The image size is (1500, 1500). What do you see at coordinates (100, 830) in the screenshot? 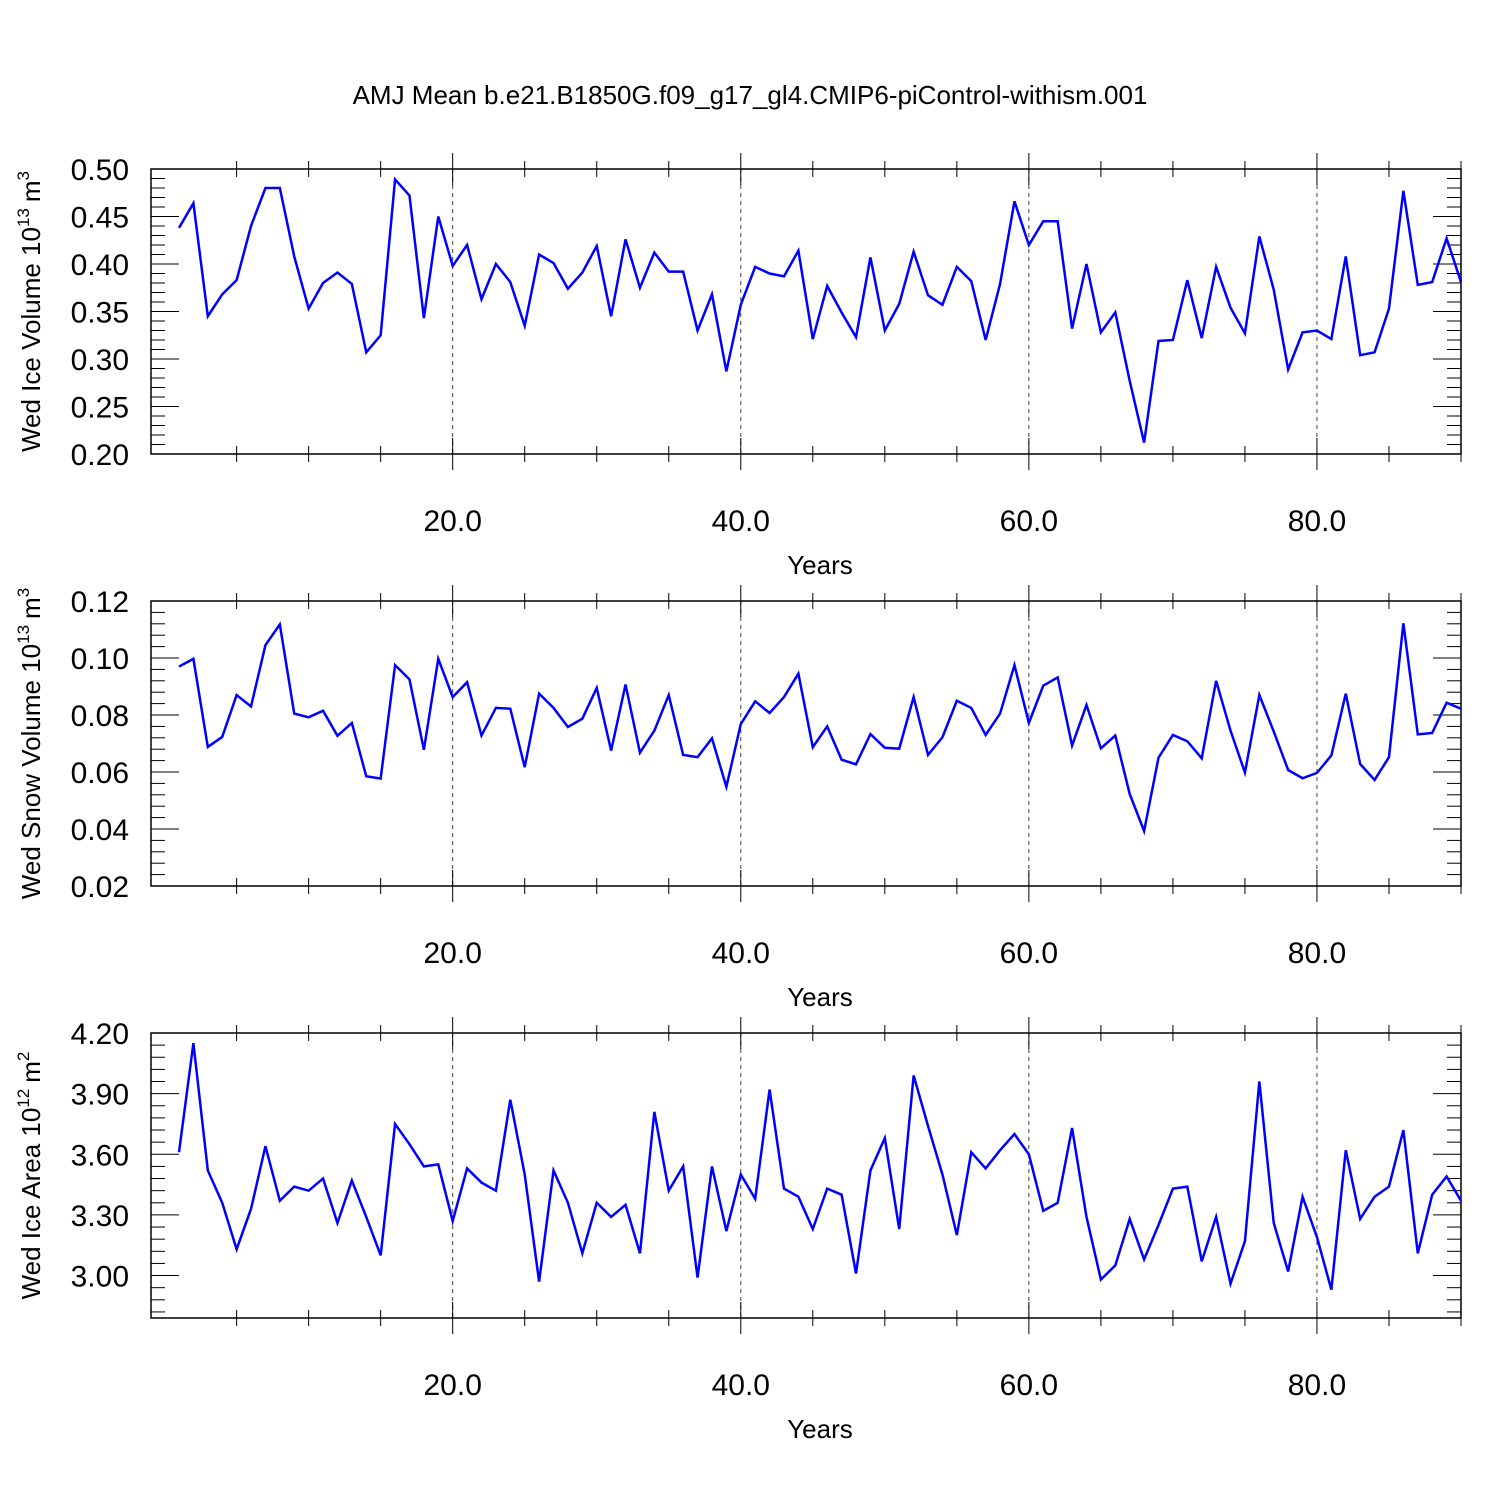
I see `y-tick-label: 0.04` at bounding box center [100, 830].